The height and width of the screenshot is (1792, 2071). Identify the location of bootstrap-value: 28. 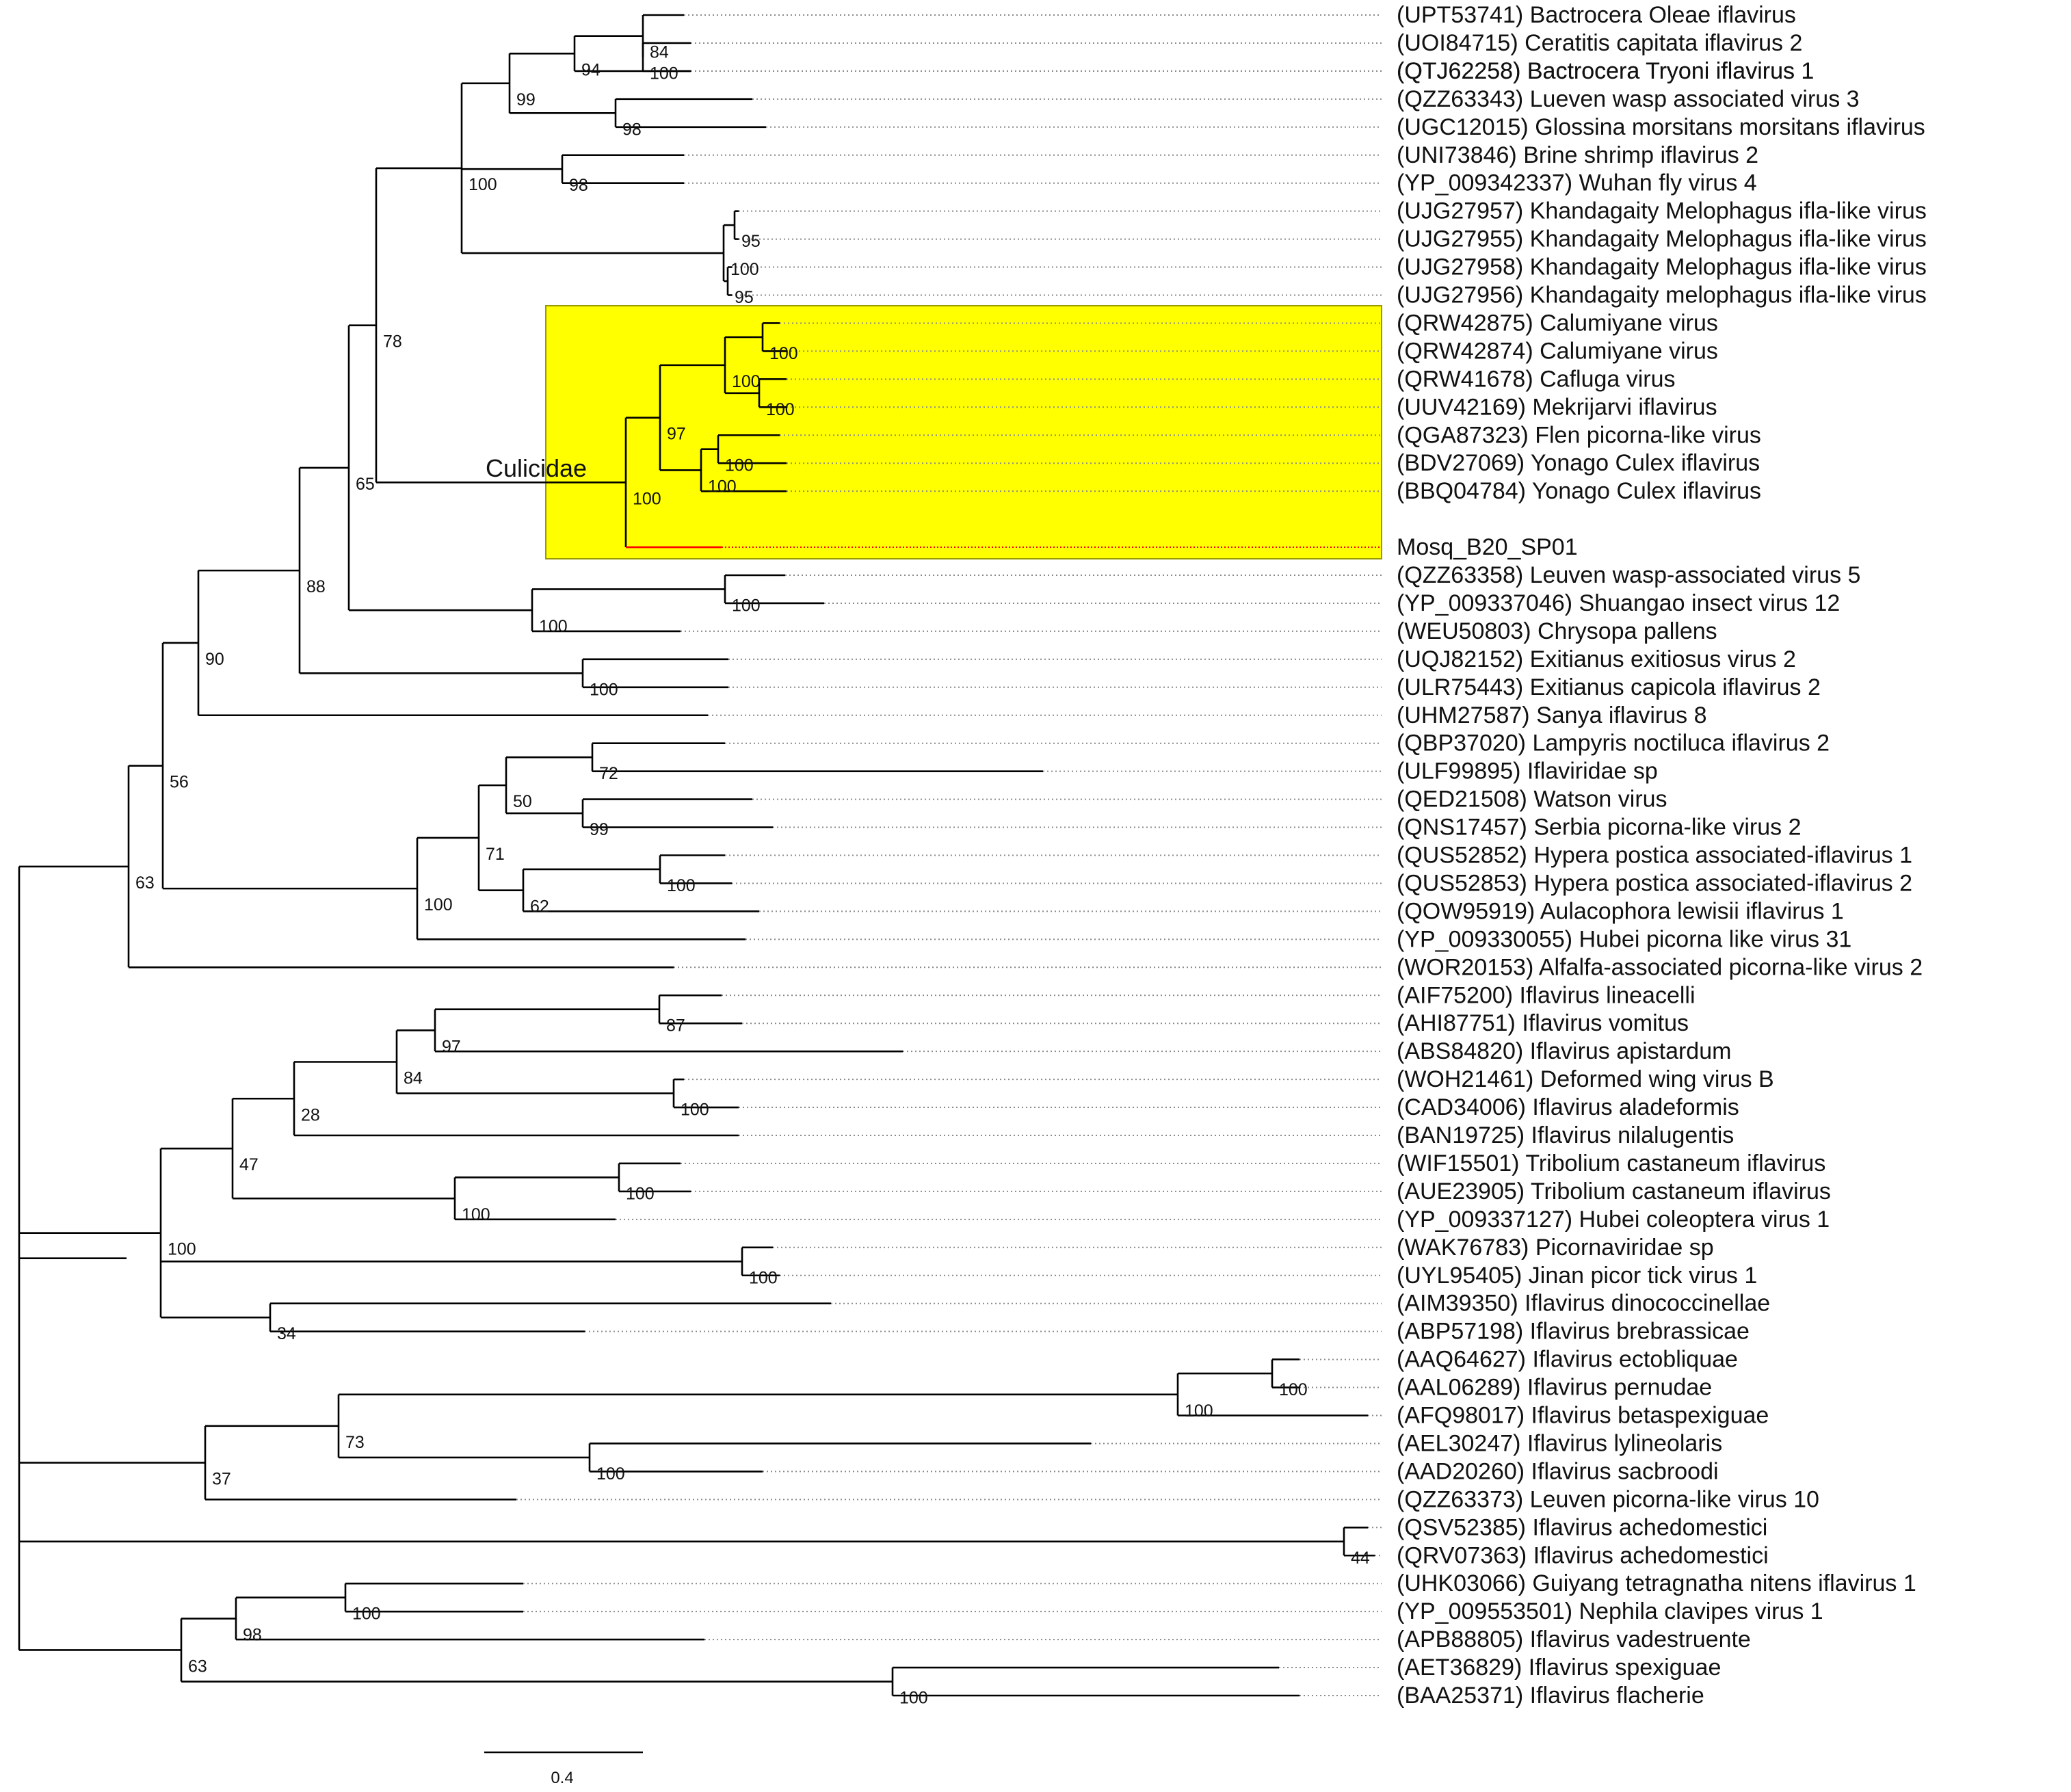
(310, 1114).